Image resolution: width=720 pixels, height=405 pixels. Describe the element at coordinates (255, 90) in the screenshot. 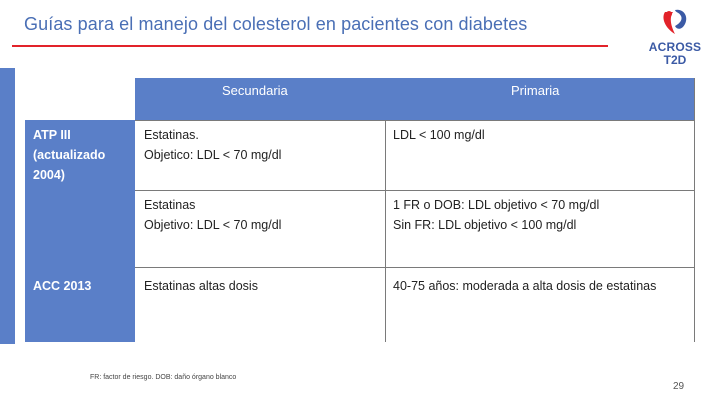

I see `header-secondary: Secundaria` at that location.